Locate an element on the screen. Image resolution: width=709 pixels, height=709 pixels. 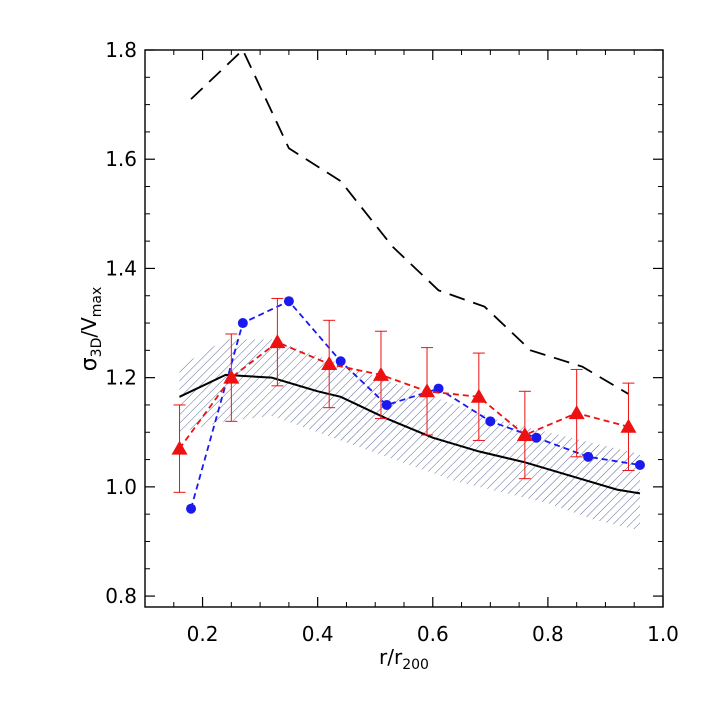
y-axis-label-mid: /V is located at coordinates (89, 327).